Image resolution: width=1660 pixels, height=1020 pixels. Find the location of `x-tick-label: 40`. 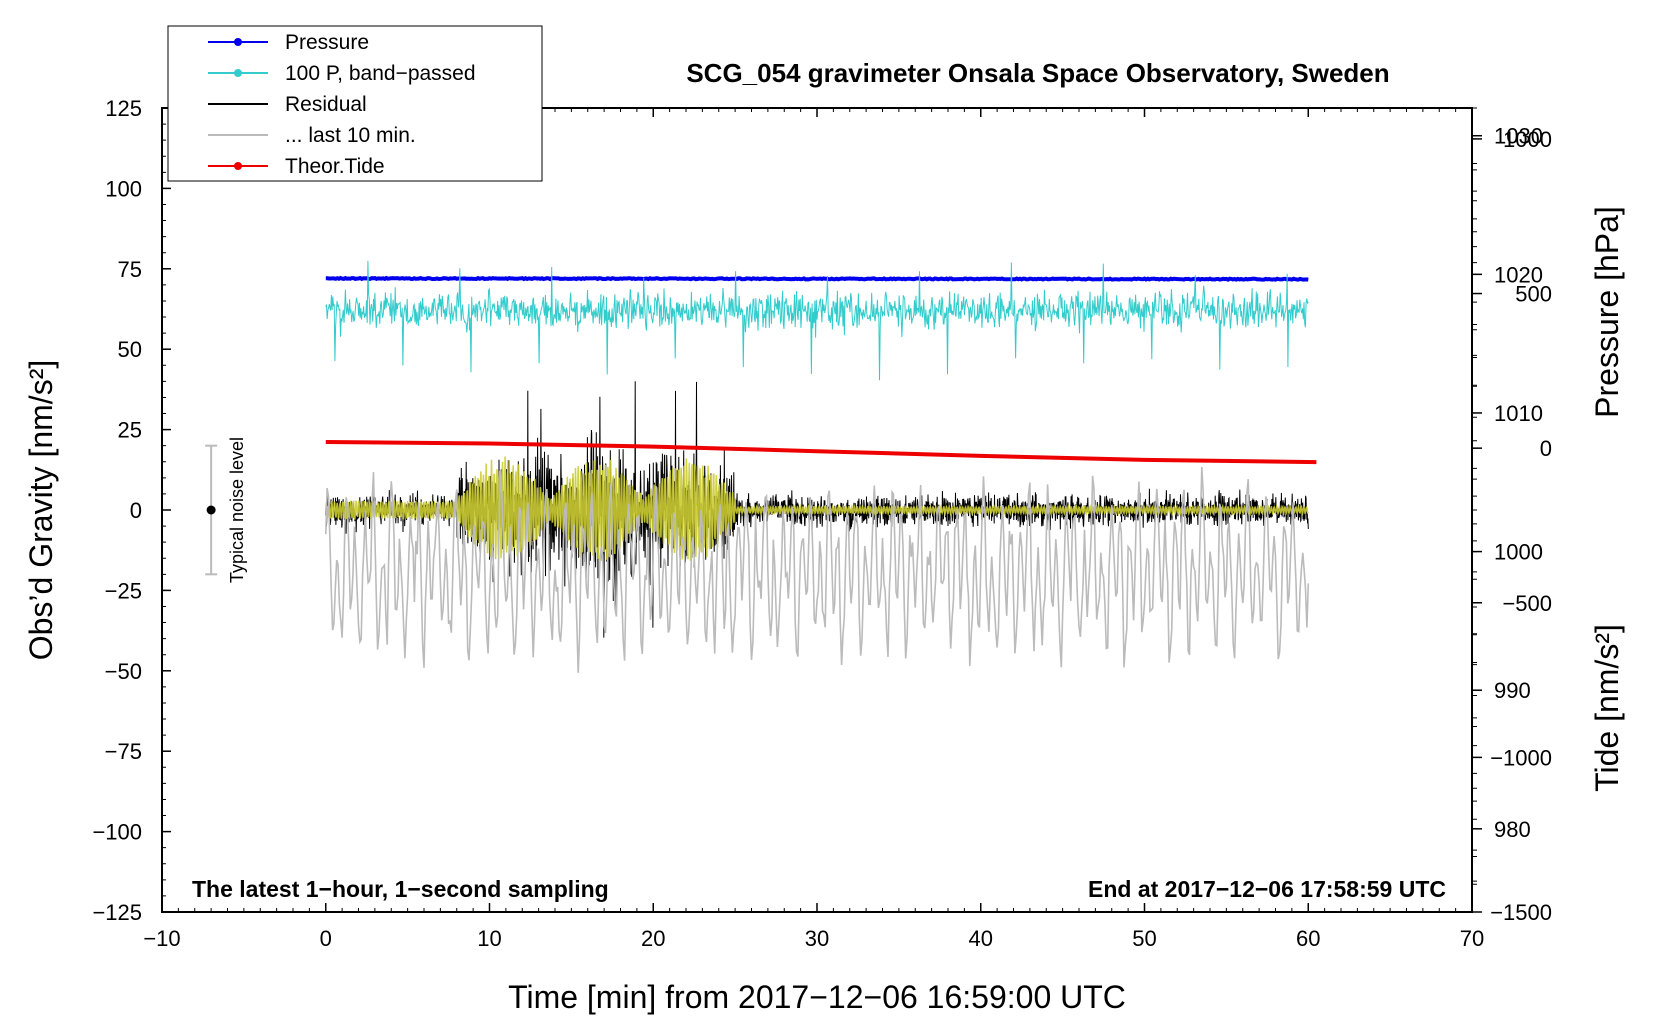

x-tick-label: 40 is located at coordinates (981, 938).